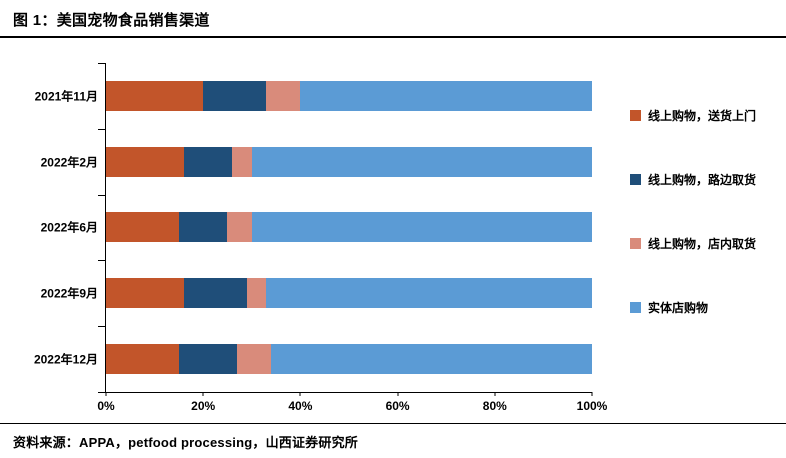 This screenshot has height=458, width=786. Describe the element at coordinates (69, 162) in the screenshot. I see `category-label: 2022年2月` at that location.